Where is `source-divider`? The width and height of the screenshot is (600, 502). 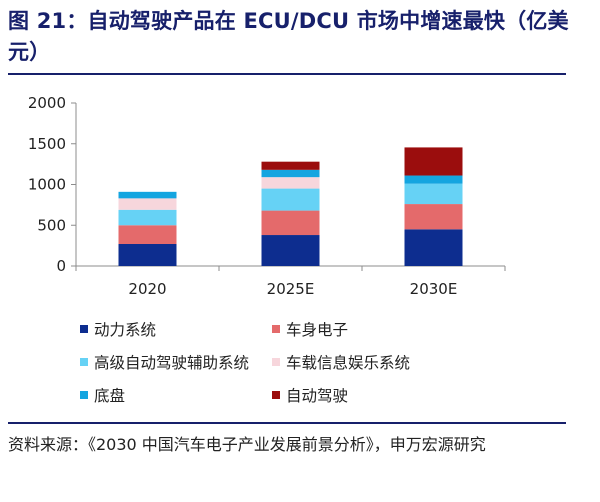 source-divider is located at coordinates (287, 423).